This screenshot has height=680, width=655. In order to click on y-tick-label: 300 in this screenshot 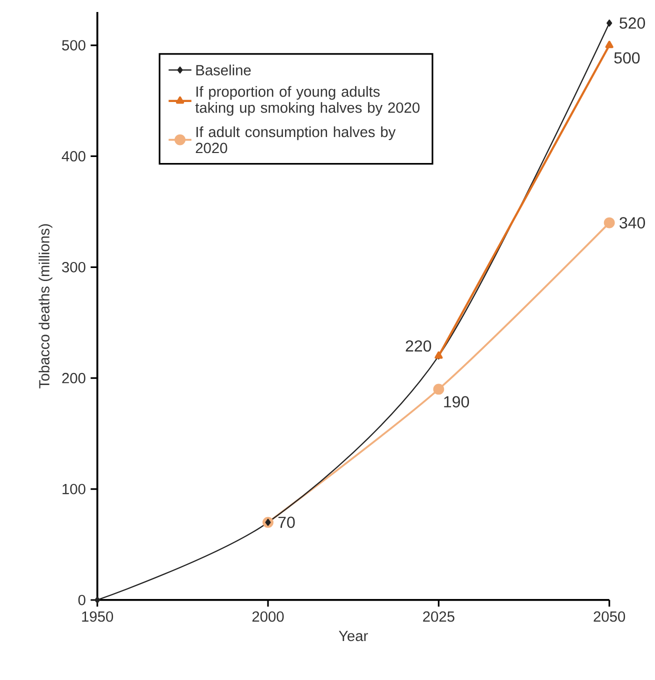, I will do `click(74, 267)`.